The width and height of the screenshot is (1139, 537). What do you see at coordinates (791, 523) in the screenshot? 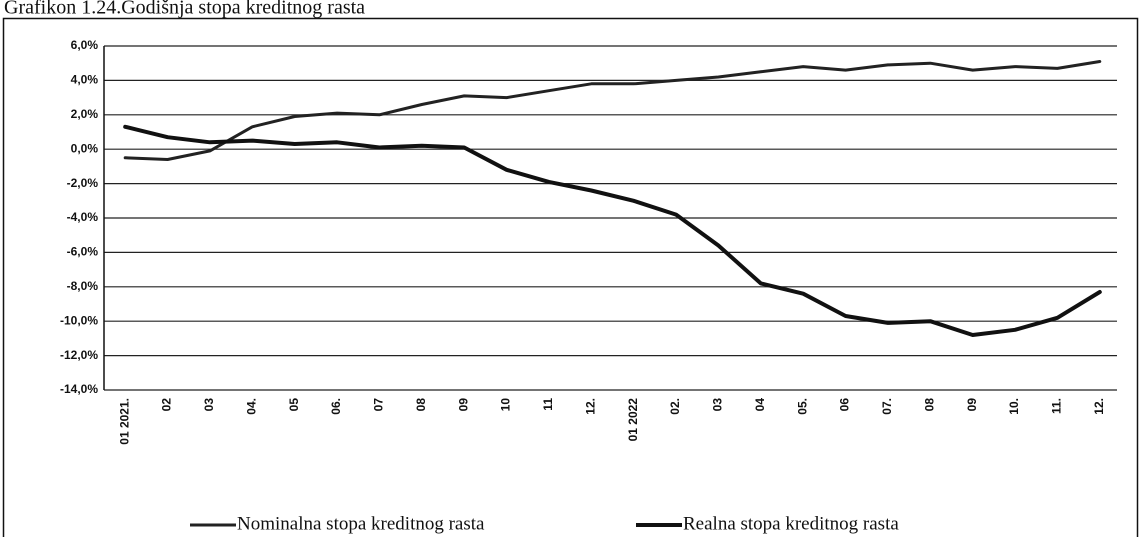
I see `legend-label: Realna stopa kreditnog rasta` at bounding box center [791, 523].